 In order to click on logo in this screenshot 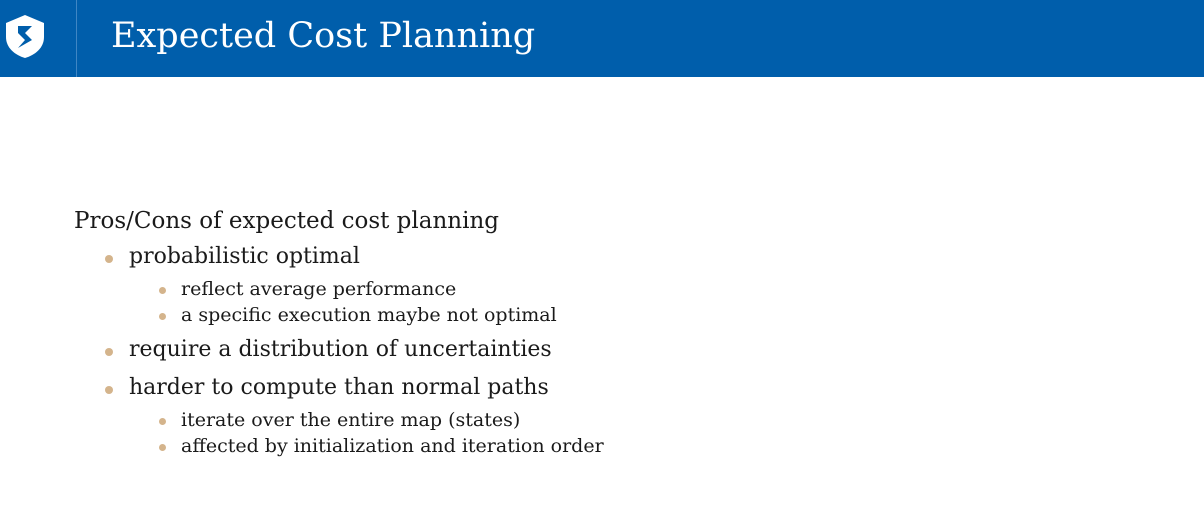, I will do `click(38, 38)`.